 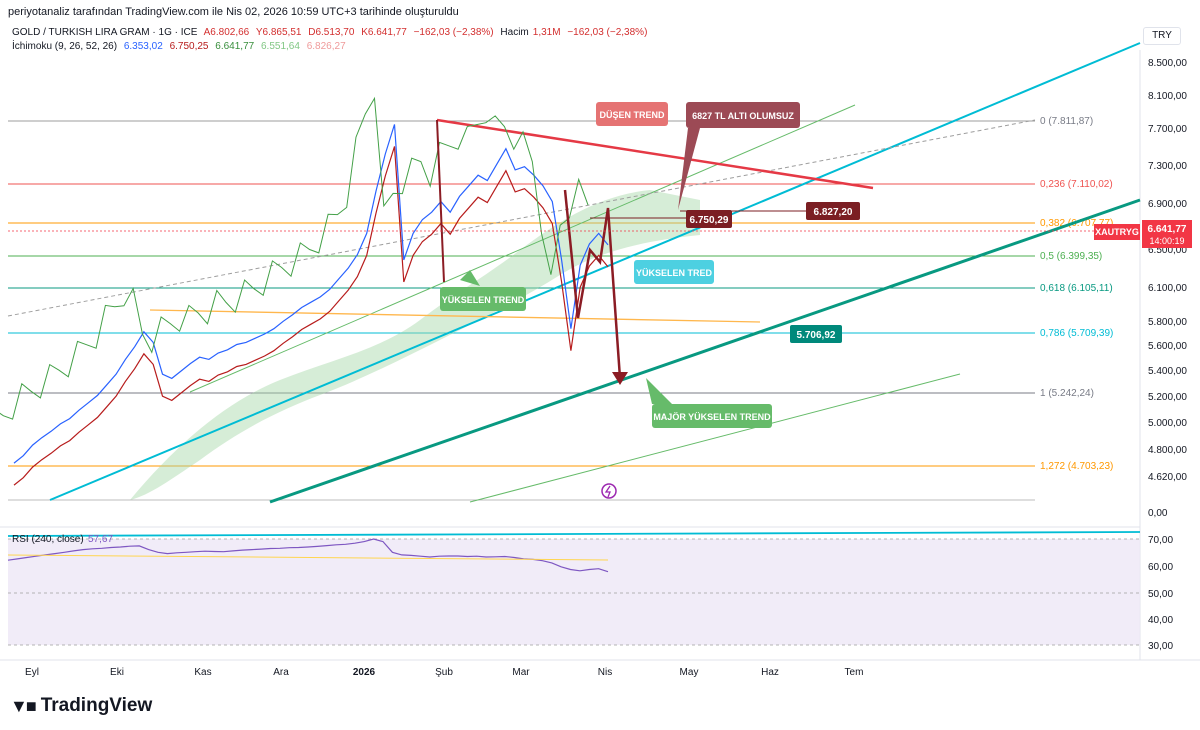 I want to click on tradingview-logo: ▼■ TradingView, so click(x=81, y=706).